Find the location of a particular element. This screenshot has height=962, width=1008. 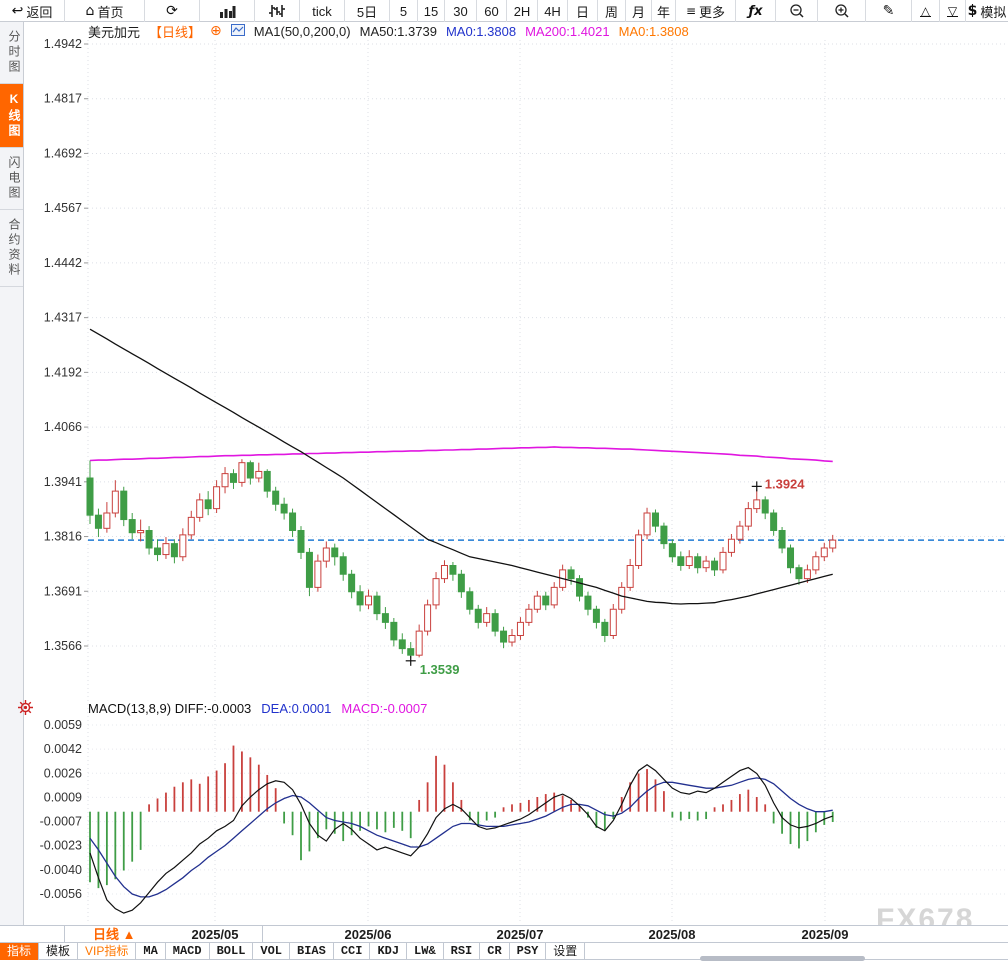

svg-text: 1.4442 is located at coordinates (63, 263).